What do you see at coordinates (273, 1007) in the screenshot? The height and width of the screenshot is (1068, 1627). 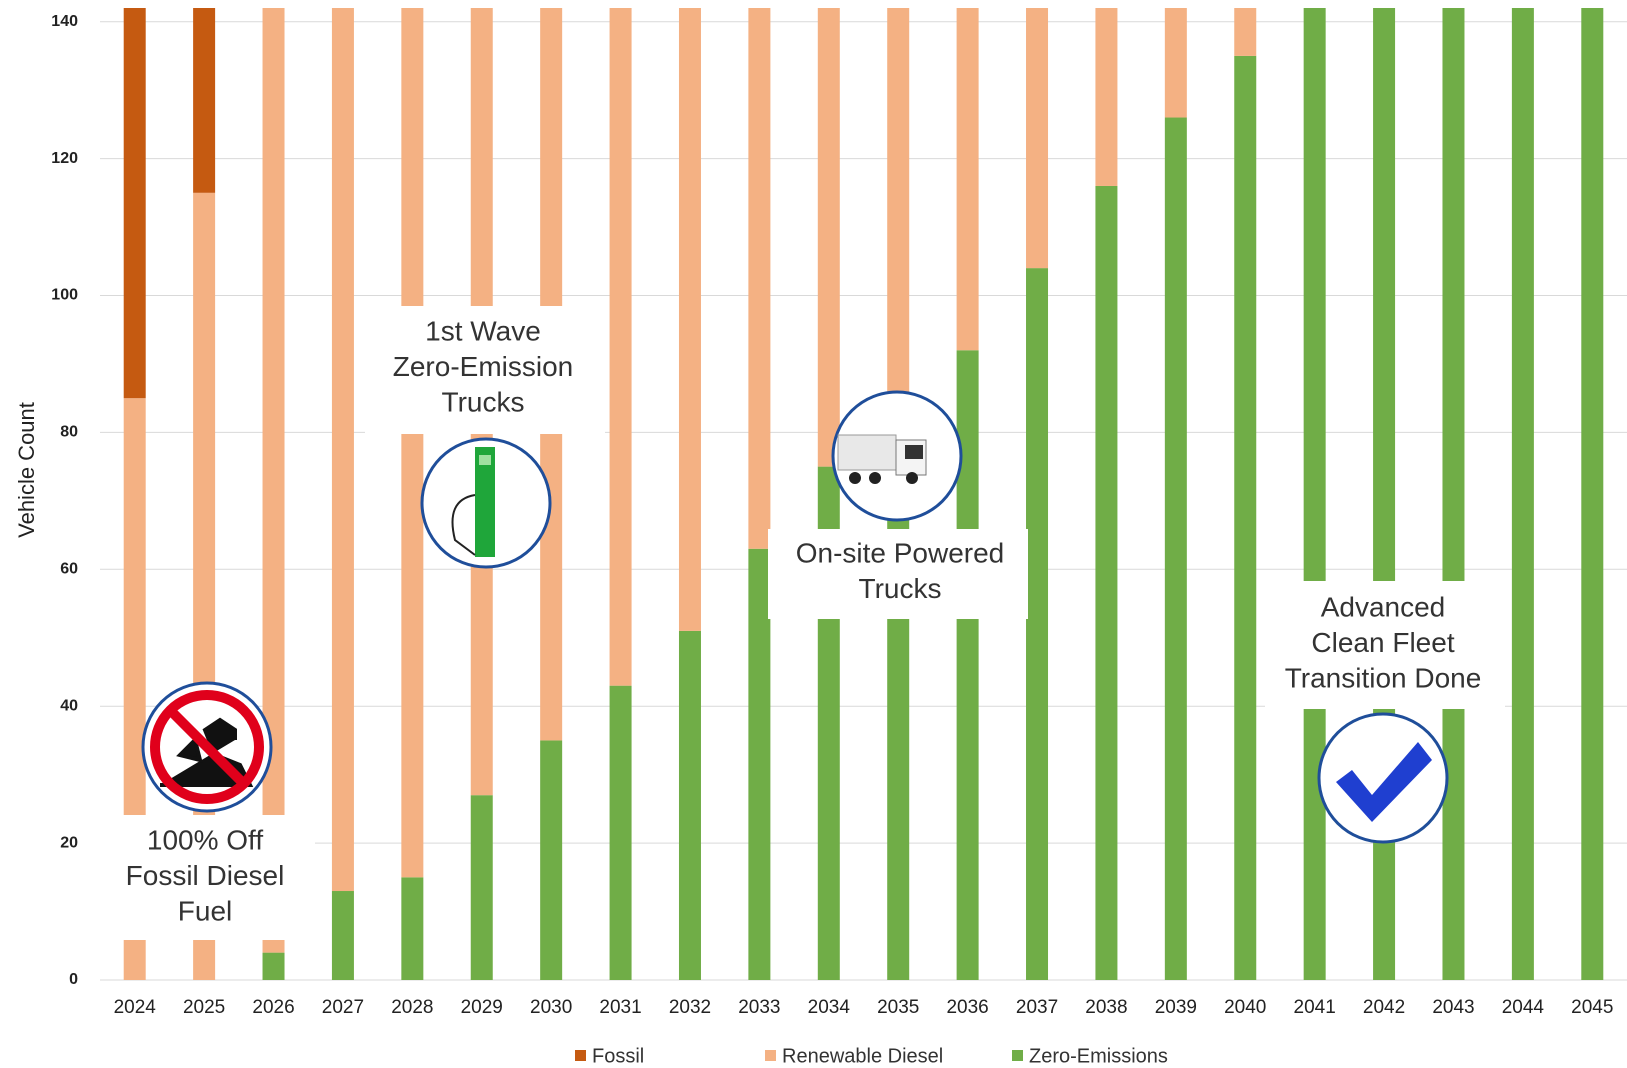 I see `x-tick-label: 2026` at bounding box center [273, 1007].